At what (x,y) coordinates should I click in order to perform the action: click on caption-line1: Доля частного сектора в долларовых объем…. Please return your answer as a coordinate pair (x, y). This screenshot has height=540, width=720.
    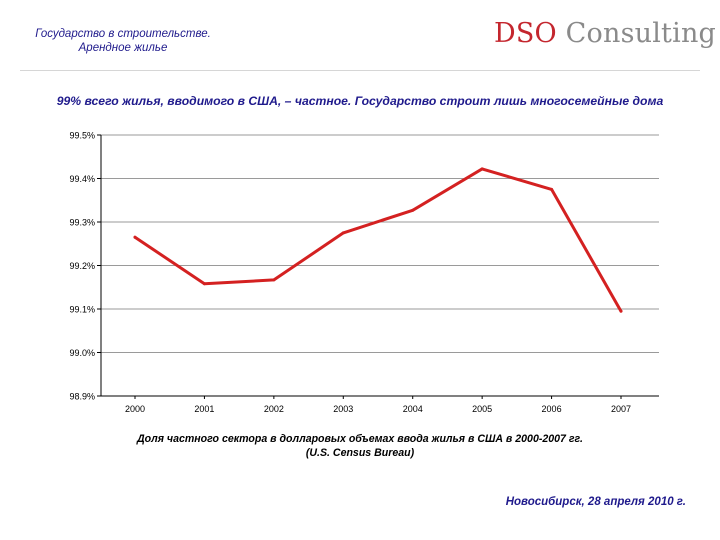
    Looking at the image, I should click on (360, 439).